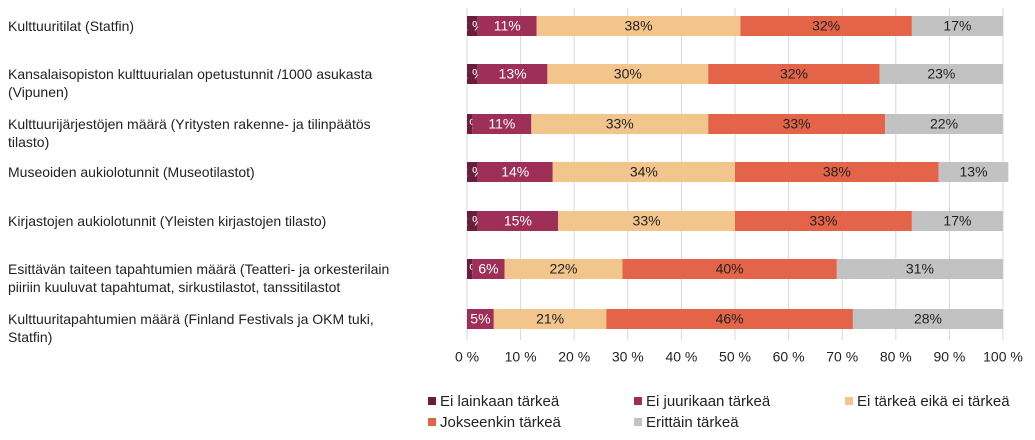  I want to click on category-line: (Vipunen), so click(38, 92).